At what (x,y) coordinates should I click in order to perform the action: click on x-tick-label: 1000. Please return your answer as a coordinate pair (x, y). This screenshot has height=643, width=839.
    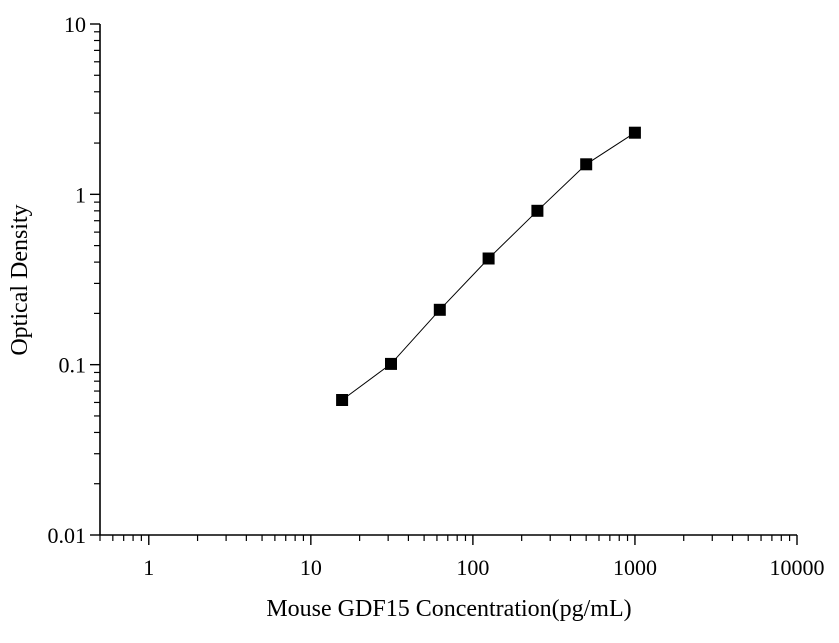
    Looking at the image, I should click on (635, 567).